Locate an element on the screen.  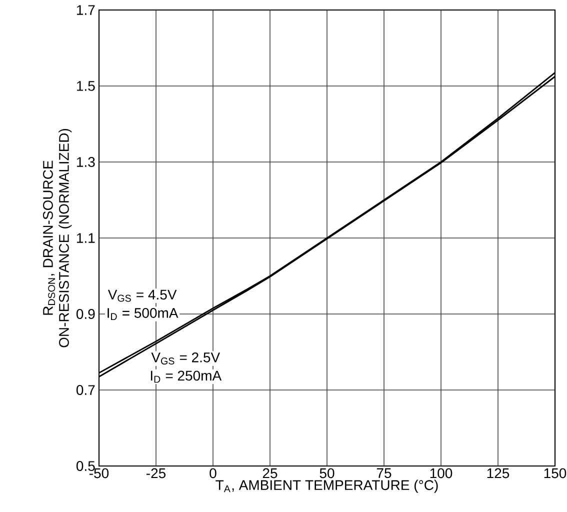
x-tick-label: 125 is located at coordinates (498, 473).